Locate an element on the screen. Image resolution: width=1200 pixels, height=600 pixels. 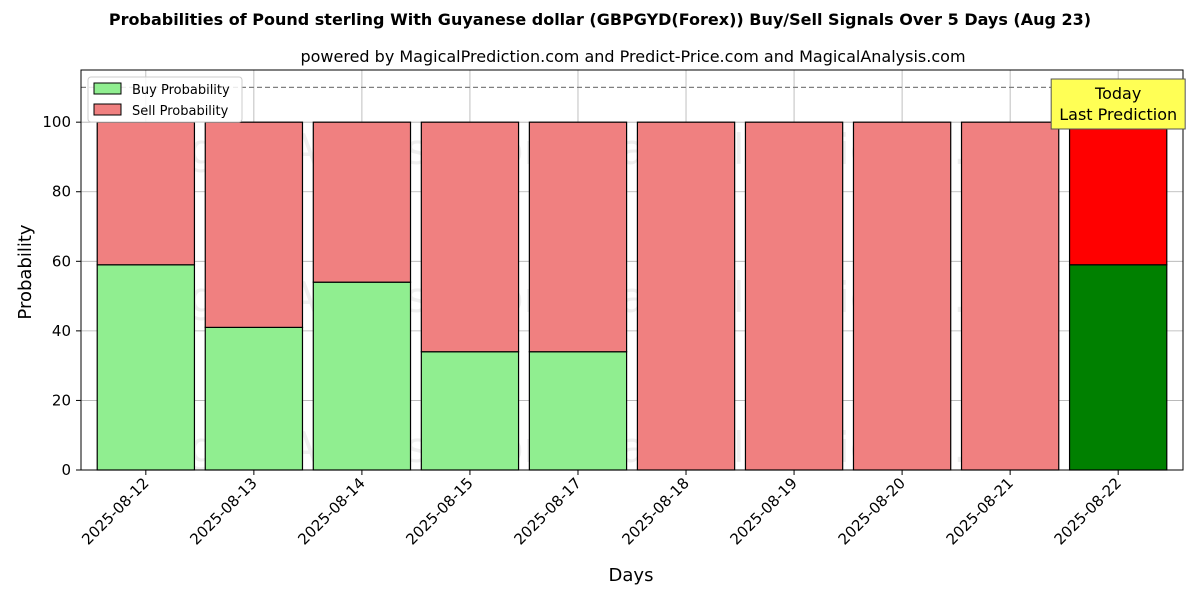
y-tick-label: 100 is located at coordinates (56, 122).